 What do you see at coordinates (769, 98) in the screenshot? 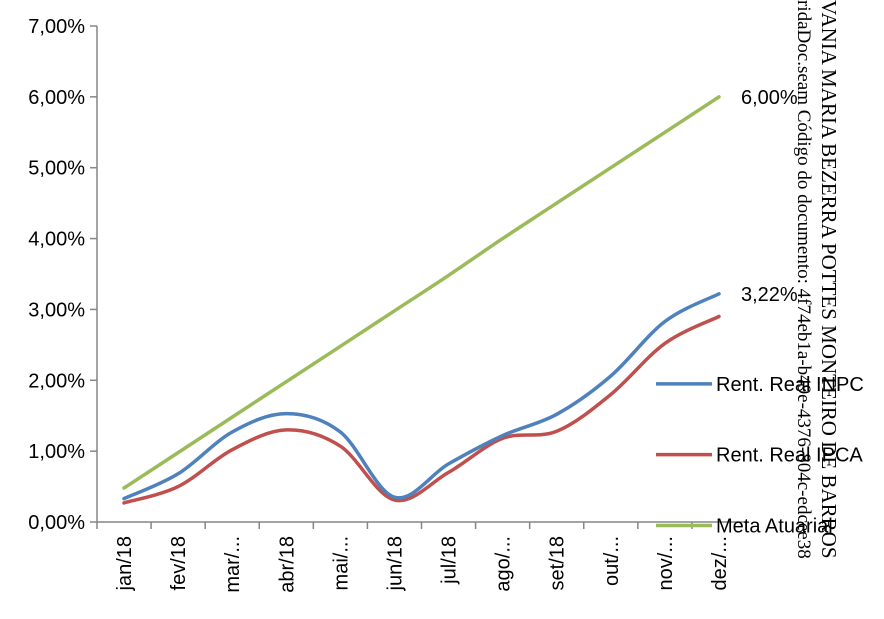
I see `data-label: 6,00%` at bounding box center [769, 98].